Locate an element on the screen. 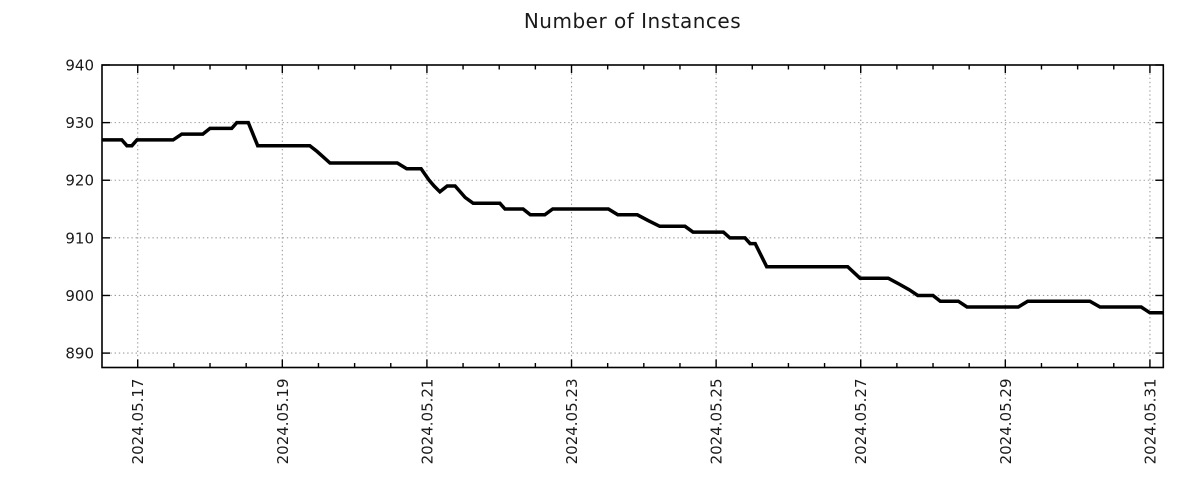 Image resolution: width=1200 pixels, height=500 pixels. y-tick-label: 930 is located at coordinates (79, 123).